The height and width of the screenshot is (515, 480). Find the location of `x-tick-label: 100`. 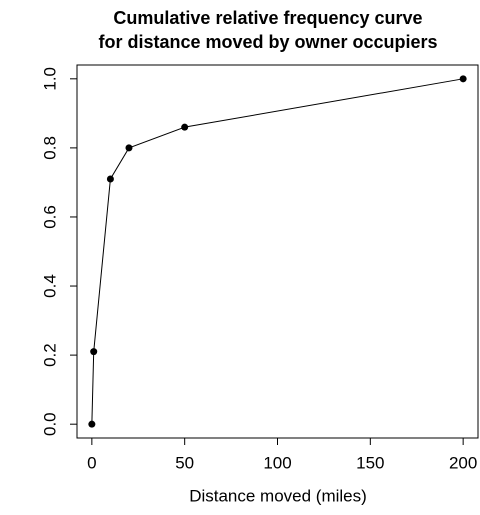

x-tick-label: 100 is located at coordinates (277, 462).